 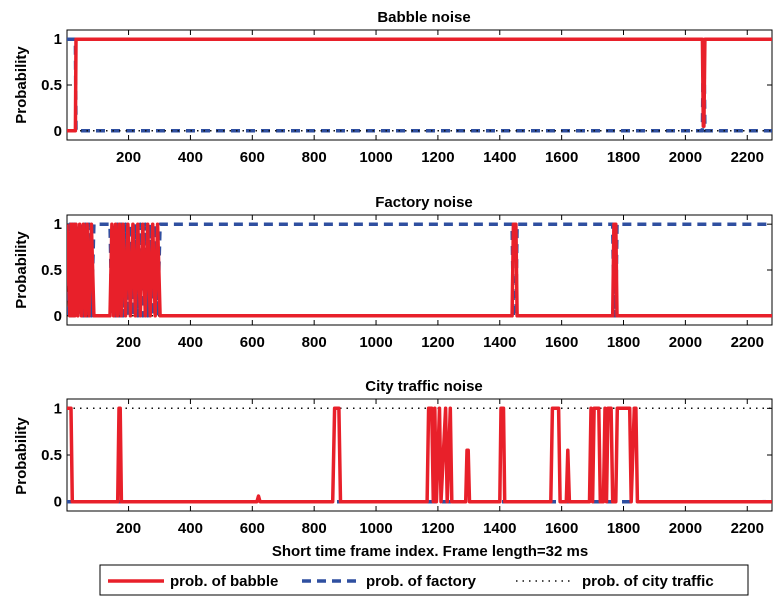 What do you see at coordinates (424, 202) in the screenshot?
I see `factory-noise-title: Factory noise` at bounding box center [424, 202].